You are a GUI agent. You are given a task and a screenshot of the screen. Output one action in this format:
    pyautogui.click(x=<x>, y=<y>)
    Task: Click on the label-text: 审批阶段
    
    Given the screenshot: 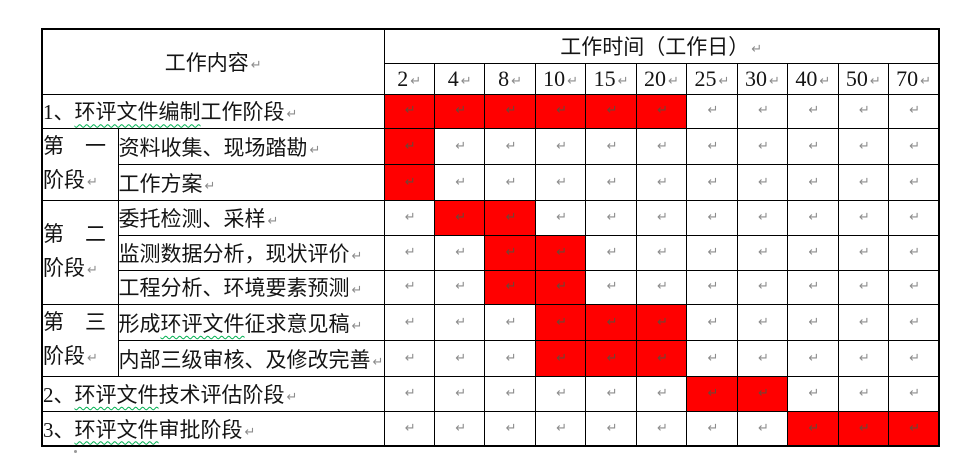 What is the action you would take?
    pyautogui.click(x=200, y=429)
    